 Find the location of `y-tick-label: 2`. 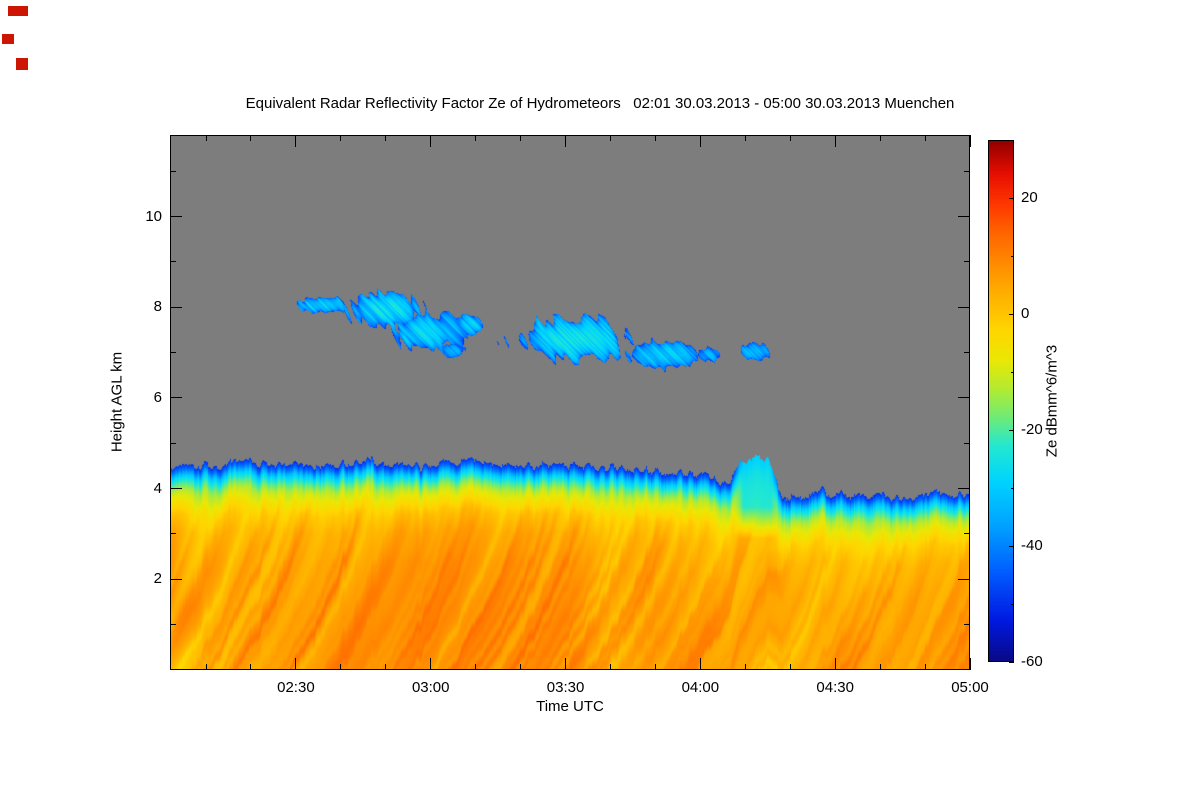

y-tick-label: 2 is located at coordinates (157, 579).